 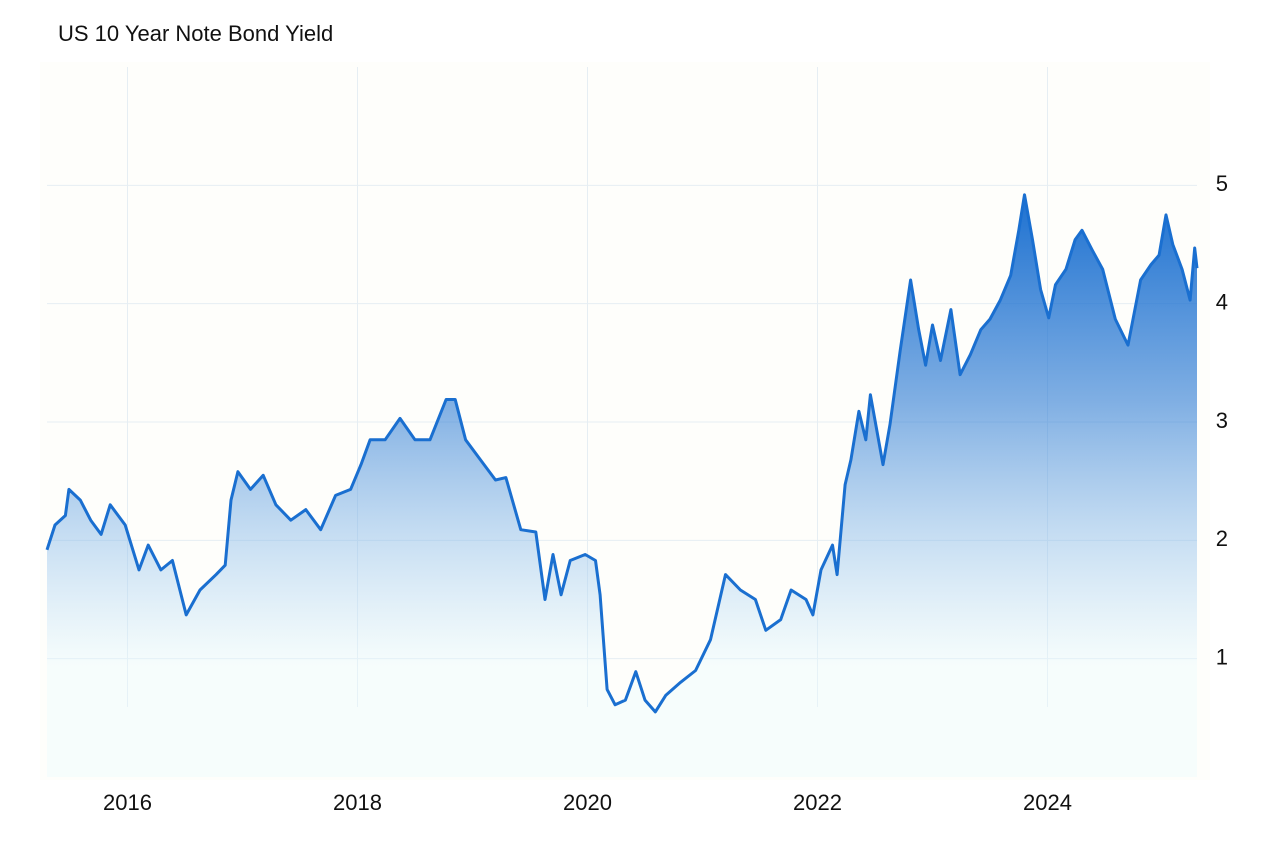 What do you see at coordinates (127, 802) in the screenshot?
I see `x-tick-label: 2016` at bounding box center [127, 802].